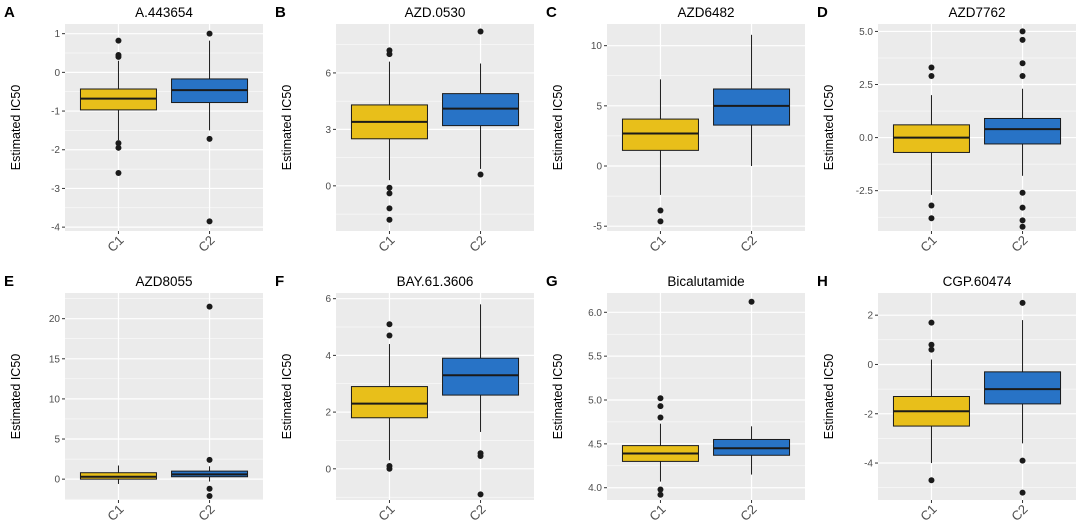 This screenshot has width=1084, height=521. Describe the element at coordinates (595, 488) in the screenshot. I see `y-tick-label: 4.0` at that location.